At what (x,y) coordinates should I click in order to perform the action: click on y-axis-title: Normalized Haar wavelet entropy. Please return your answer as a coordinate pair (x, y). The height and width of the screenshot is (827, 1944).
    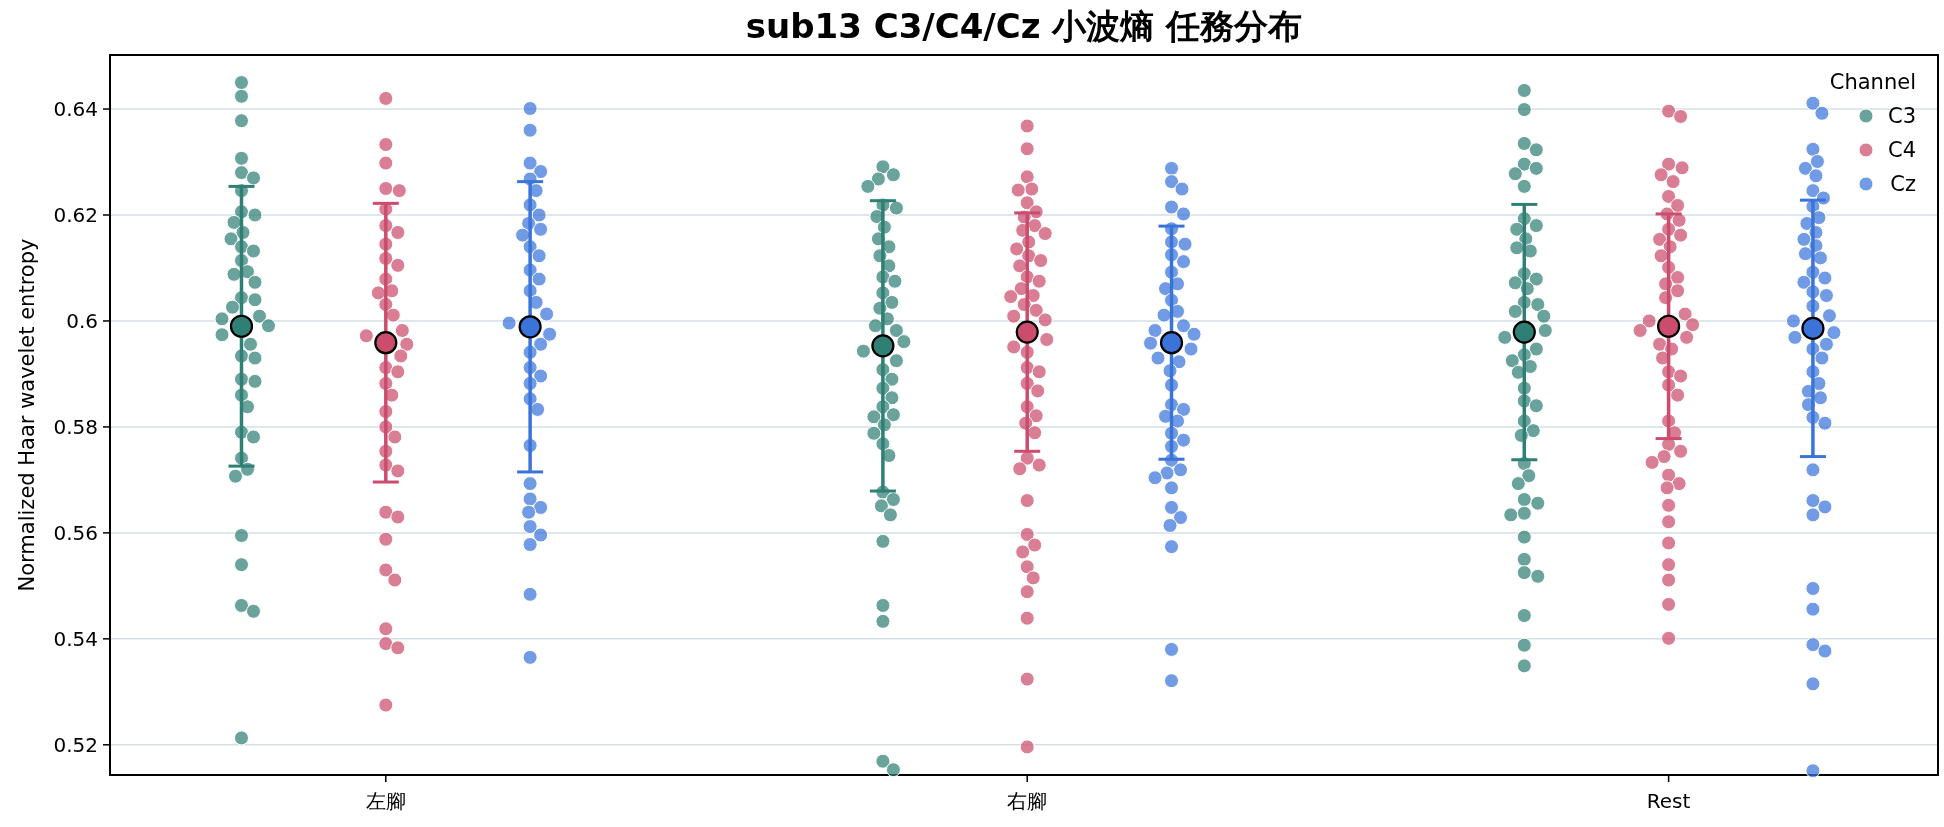
    Looking at the image, I should click on (27, 415).